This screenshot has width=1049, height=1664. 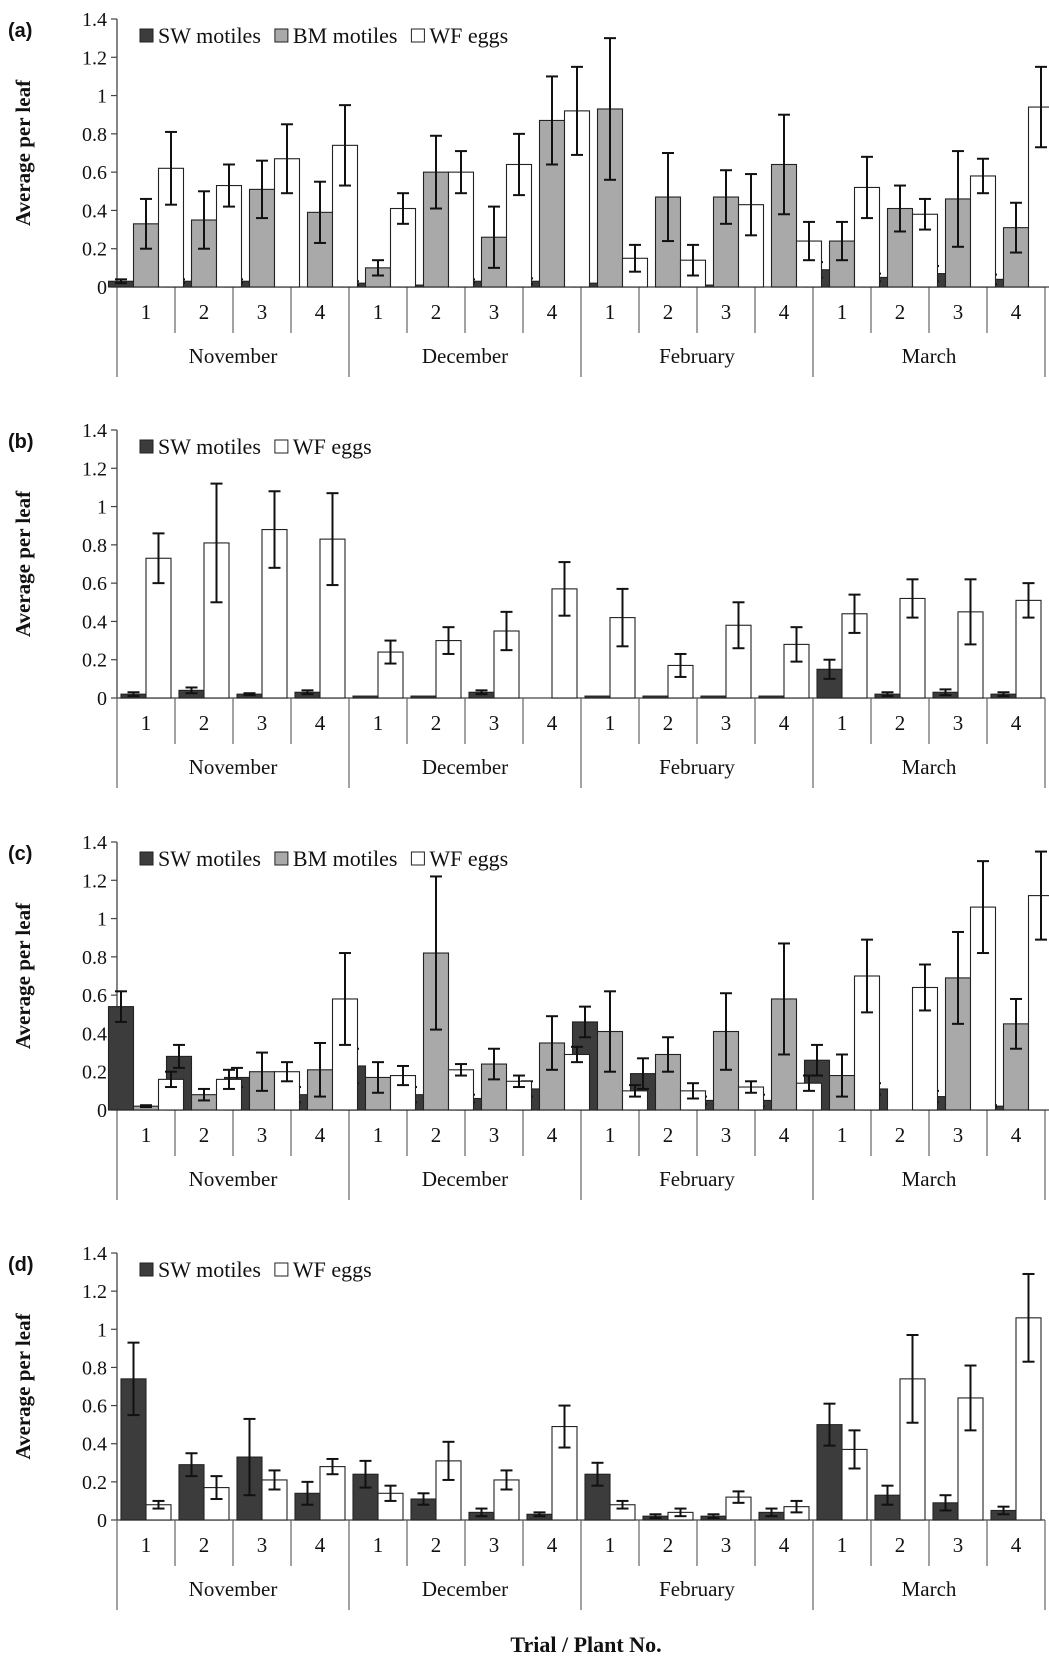 I want to click on panel-label: (a), so click(x=20, y=31).